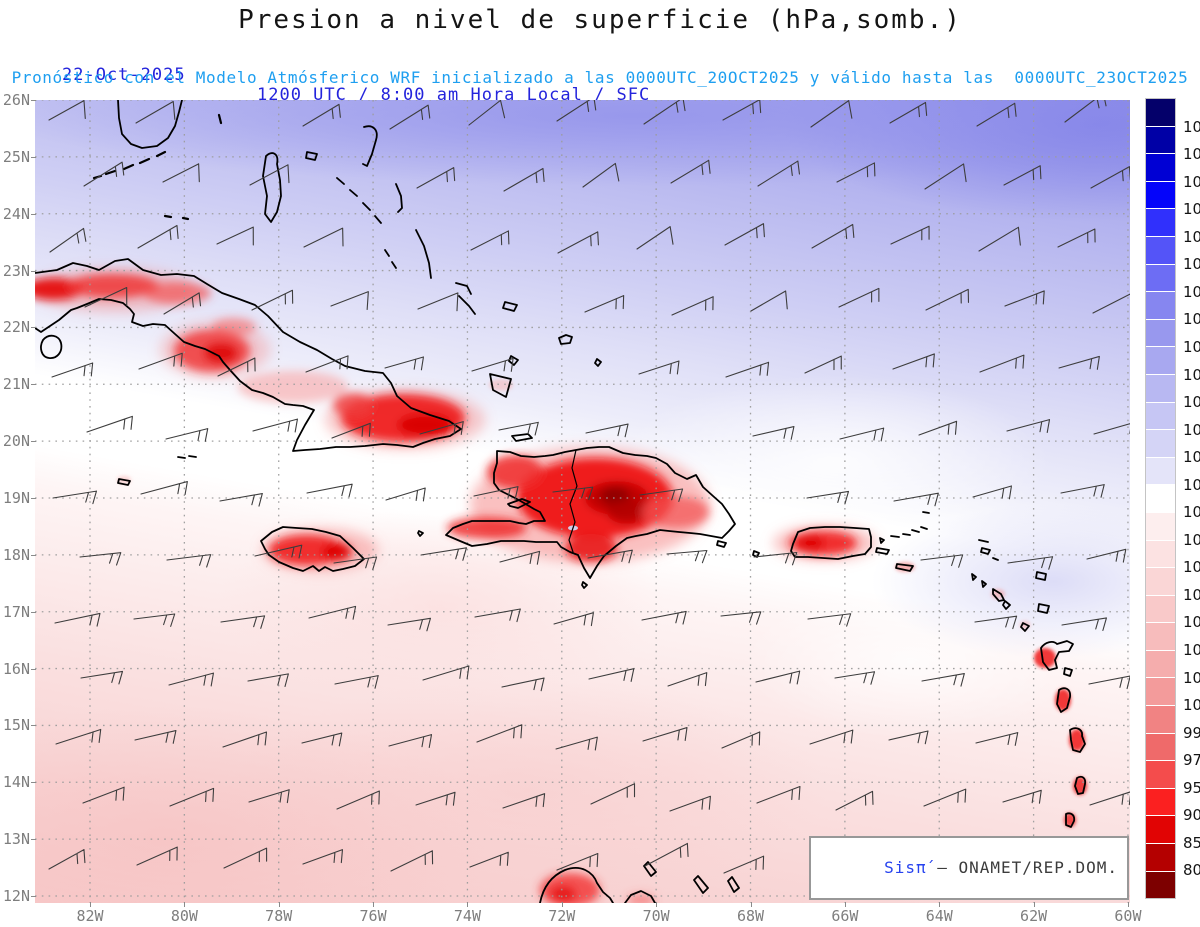 This screenshot has width=1200, height=927. What do you see at coordinates (939, 916) in the screenshot?
I see `lon-label: 64W` at bounding box center [939, 916].